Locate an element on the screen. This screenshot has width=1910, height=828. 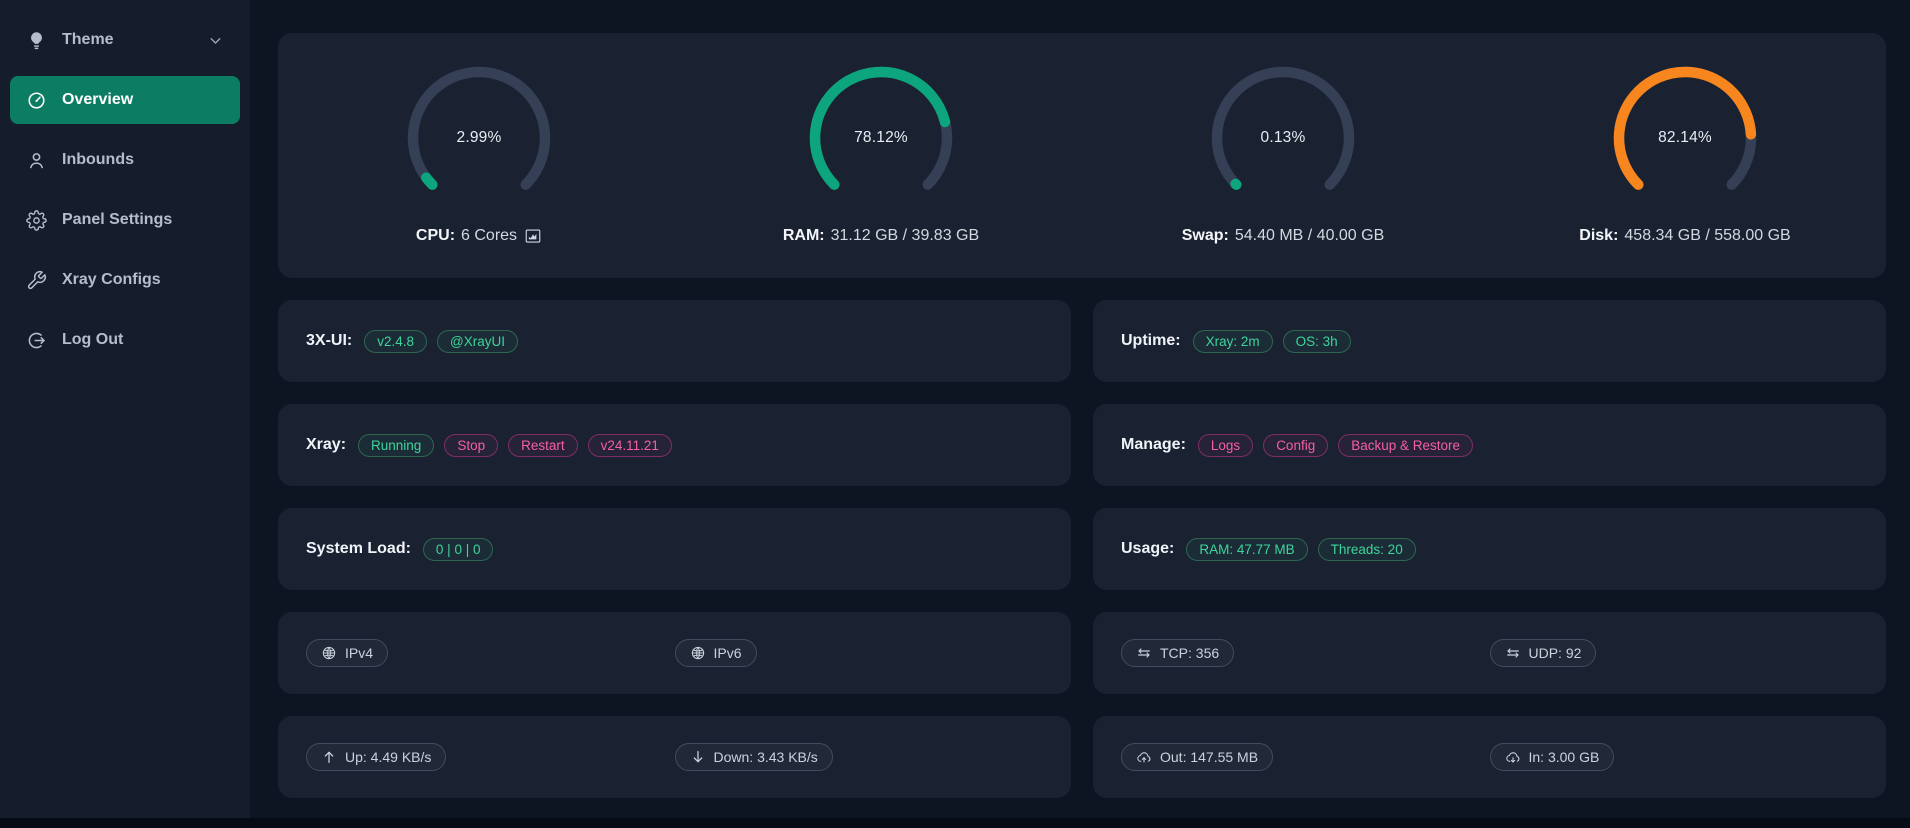
usage-card: Usage: RAM: 47.77 MB Threads: 20 is located at coordinates (1489, 549).